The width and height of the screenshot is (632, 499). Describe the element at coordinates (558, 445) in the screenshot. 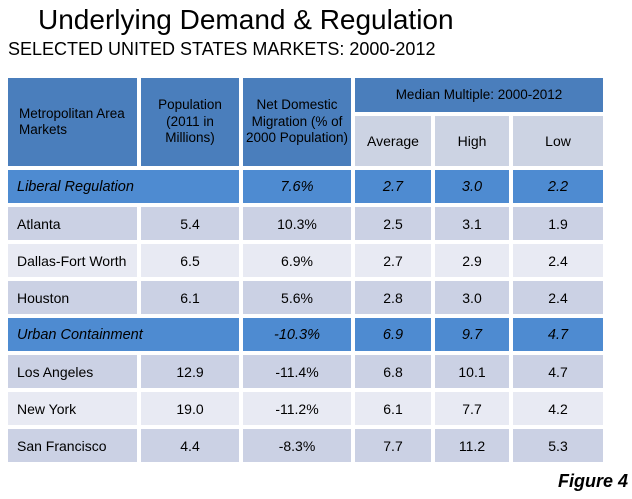

I see `low-value: 5.3` at that location.